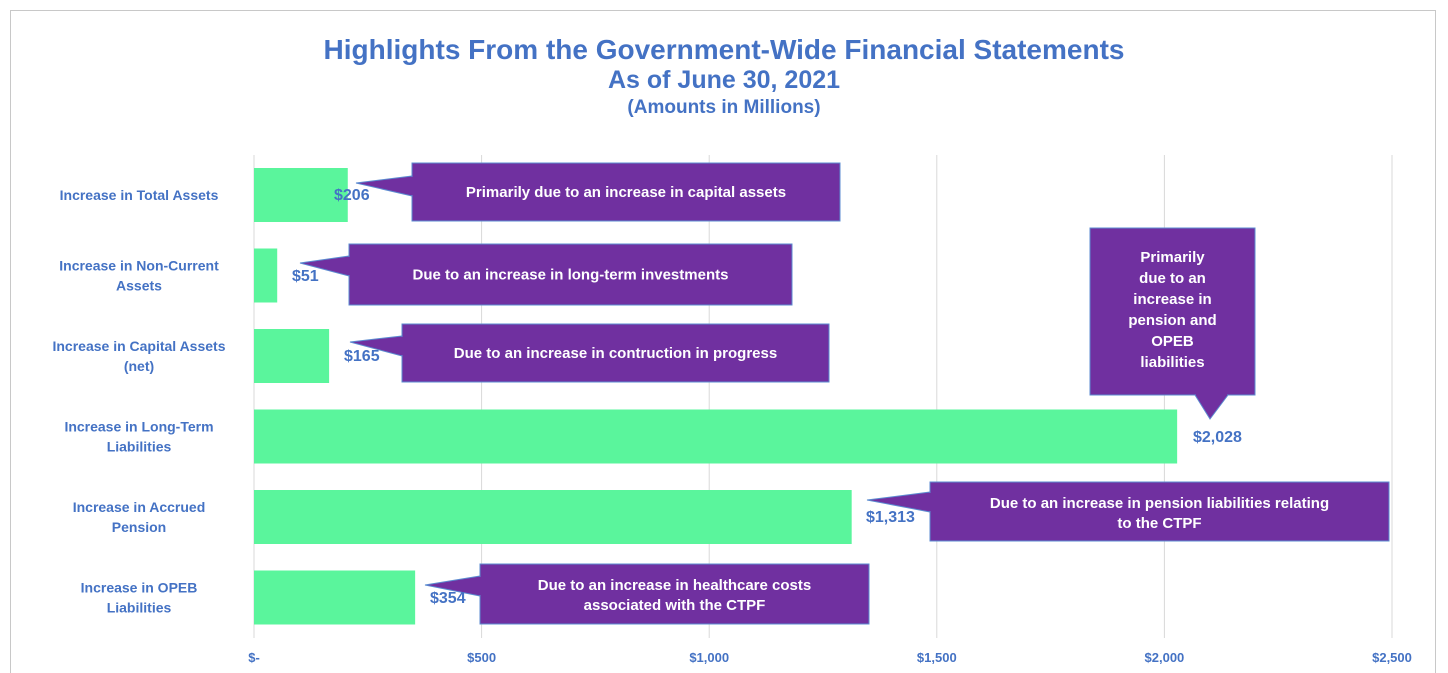 The height and width of the screenshot is (673, 1448). Describe the element at coordinates (1211, 407) in the screenshot. I see `callout-pointer` at that location.